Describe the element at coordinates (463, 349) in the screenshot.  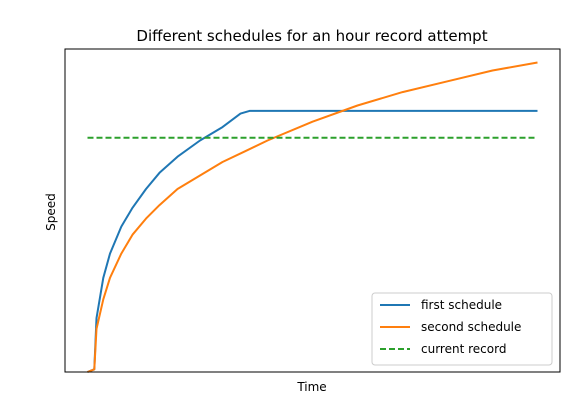
I see `legend-label-2: current record` at that location.